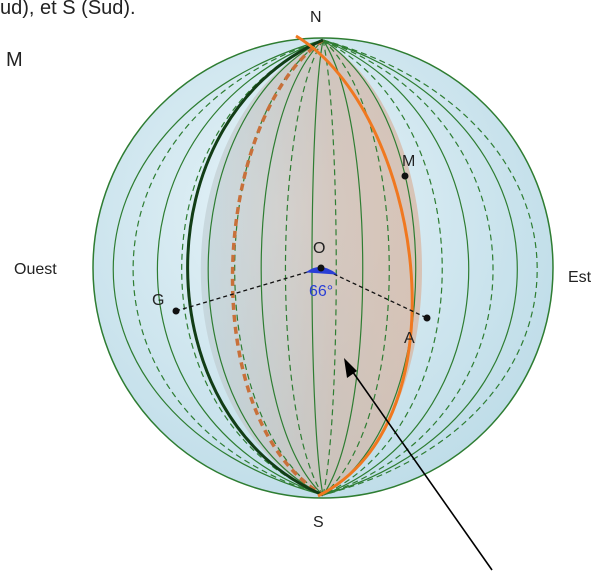 The image size is (613, 574). Describe the element at coordinates (321, 291) in the screenshot. I see `angle-label: 66°` at that location.